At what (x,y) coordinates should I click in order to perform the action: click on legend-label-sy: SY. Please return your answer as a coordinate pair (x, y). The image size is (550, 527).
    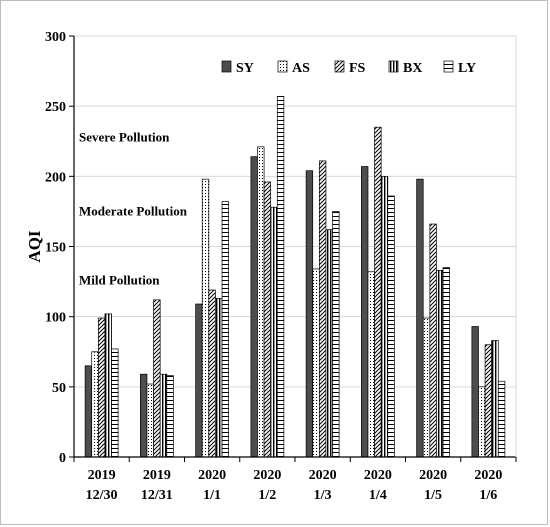
    Looking at the image, I should click on (245, 68).